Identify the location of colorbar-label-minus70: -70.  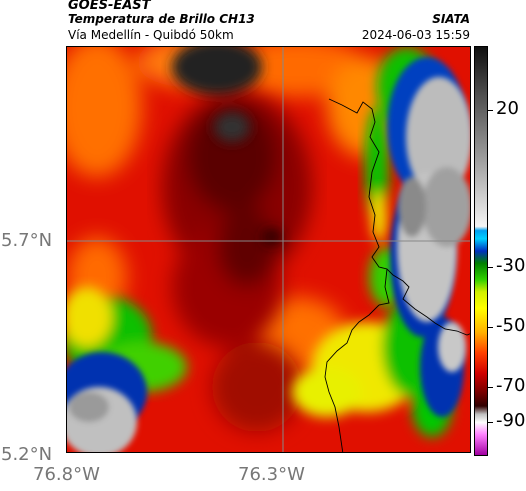
(511, 385).